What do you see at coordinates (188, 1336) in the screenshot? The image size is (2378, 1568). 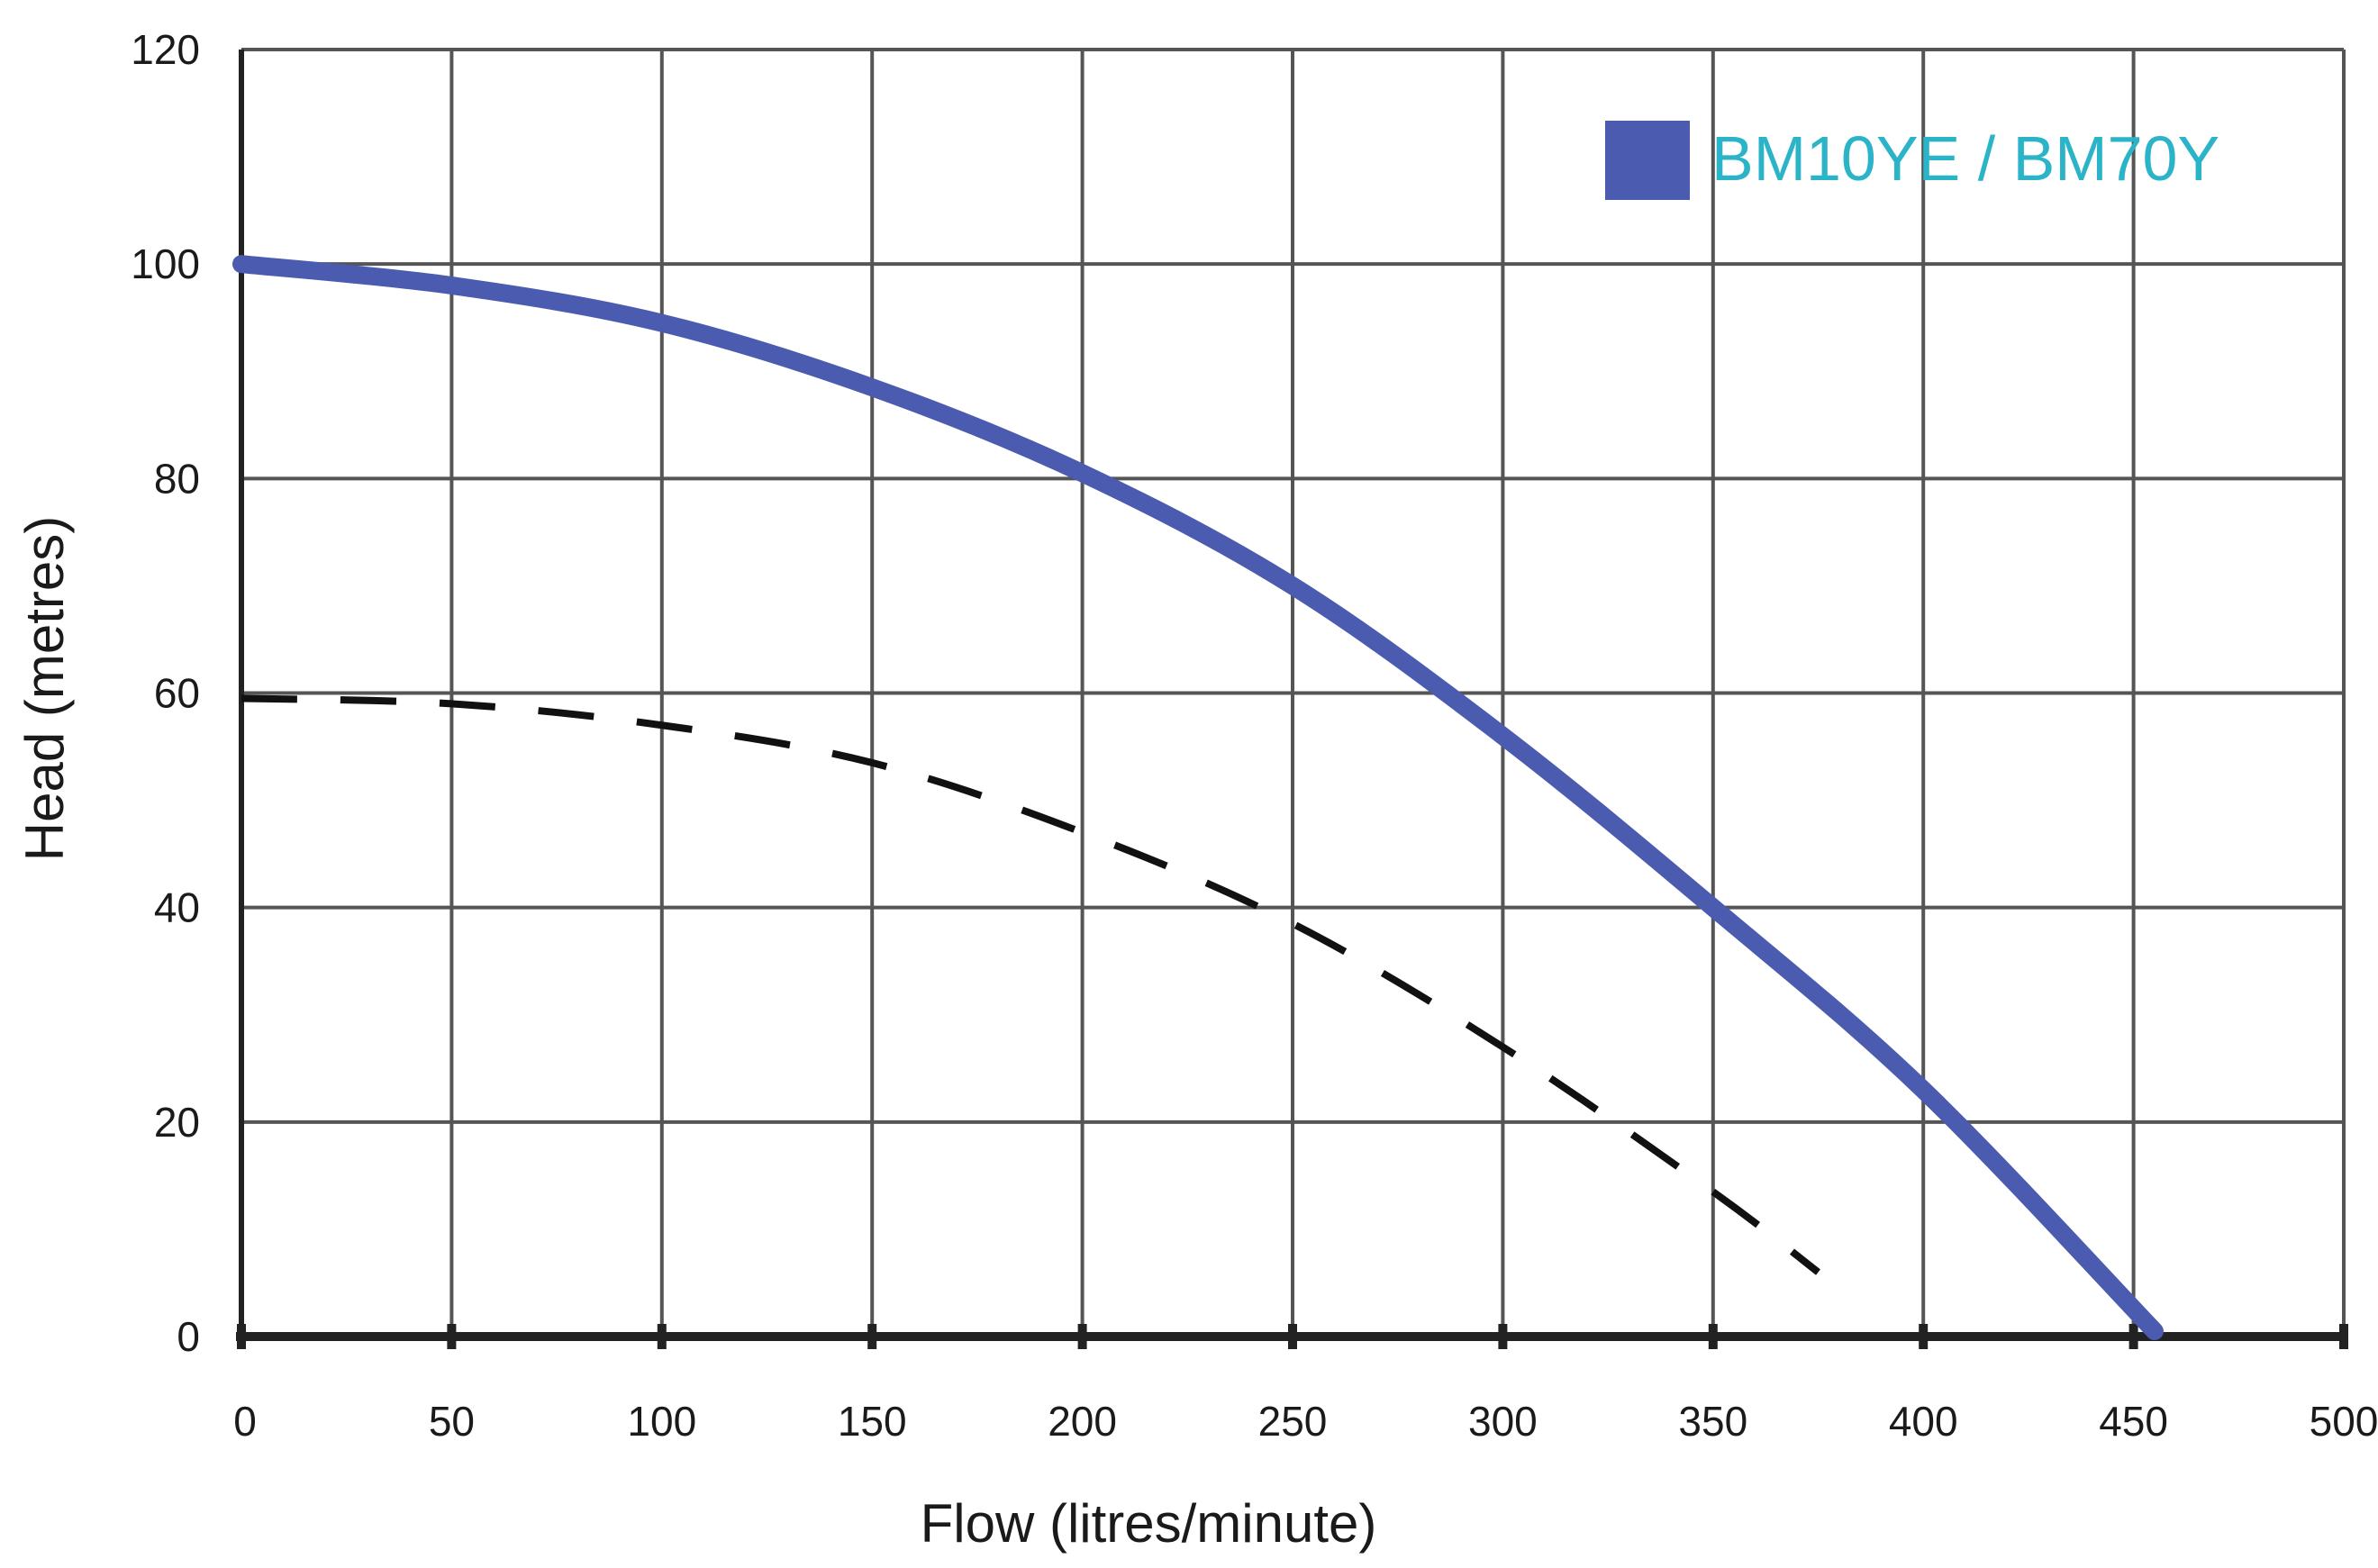 I see `y-tick-label: 0` at bounding box center [188, 1336].